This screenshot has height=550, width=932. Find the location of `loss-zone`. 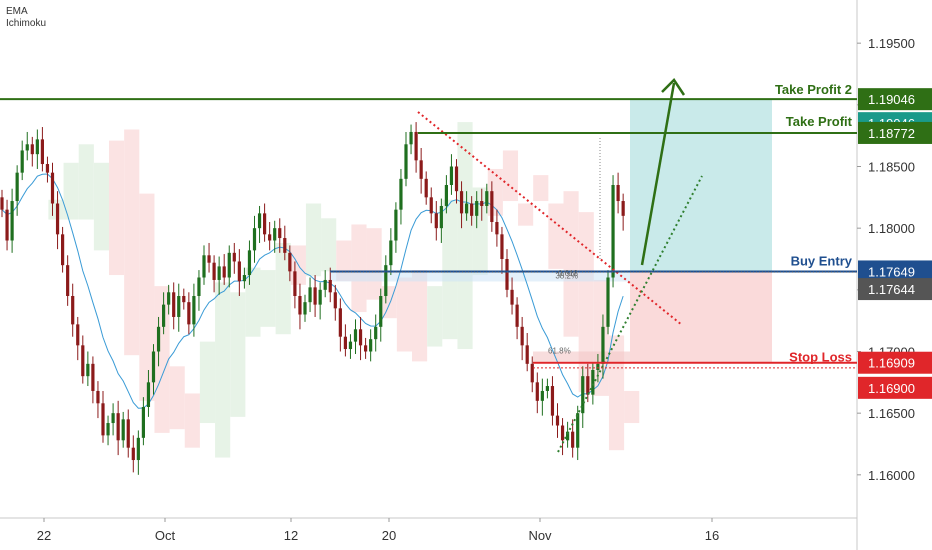

loss-zone is located at coordinates (701, 317).